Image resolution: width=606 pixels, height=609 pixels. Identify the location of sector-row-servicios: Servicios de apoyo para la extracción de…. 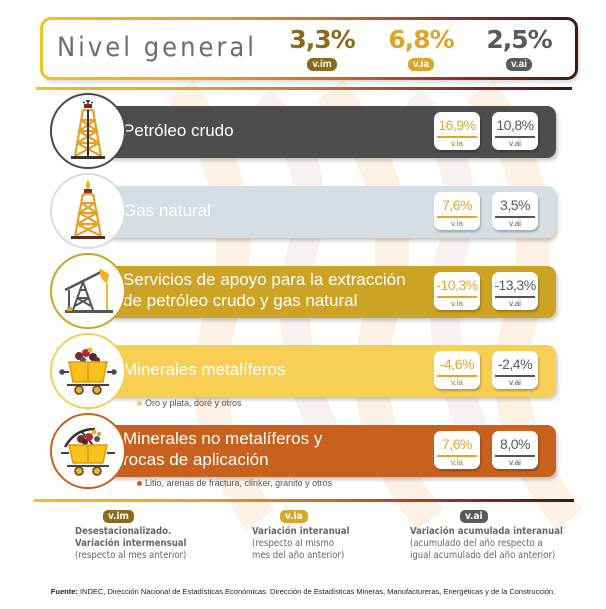
(304, 292).